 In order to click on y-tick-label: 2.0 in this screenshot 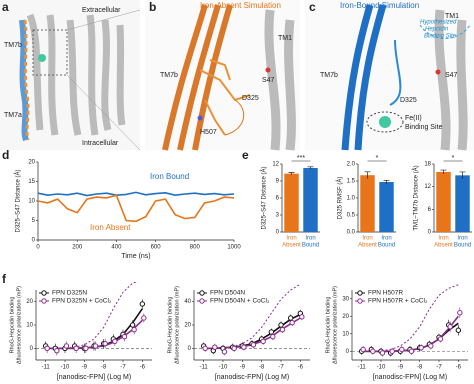, I will do `click(351, 165)`.